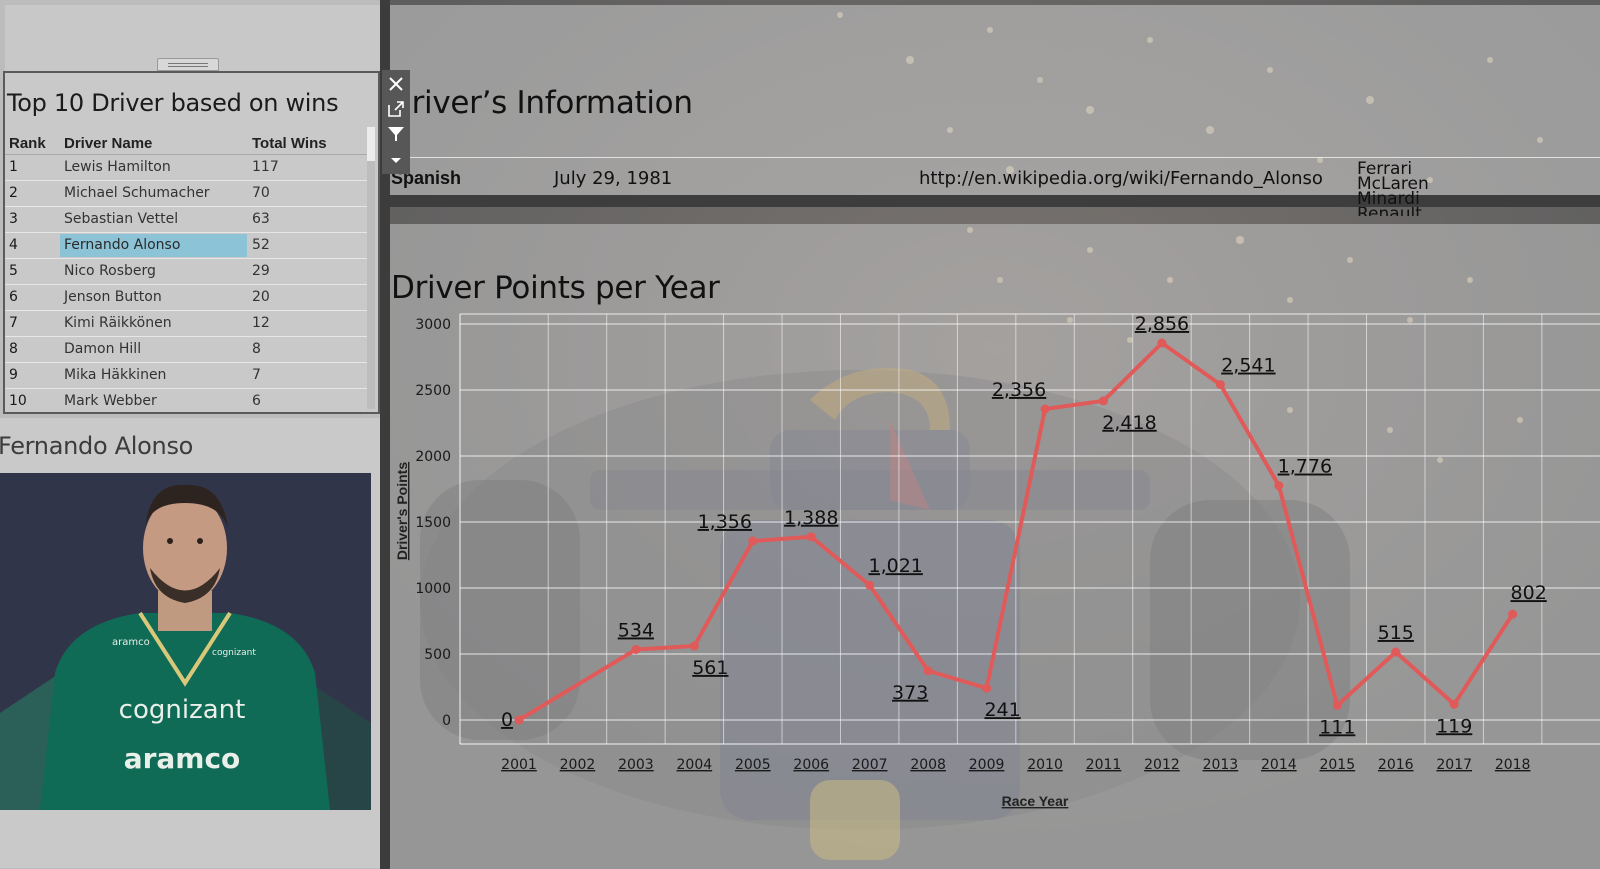  What do you see at coordinates (519, 765) in the screenshot?
I see `x-tick-label: 2001` at bounding box center [519, 765].